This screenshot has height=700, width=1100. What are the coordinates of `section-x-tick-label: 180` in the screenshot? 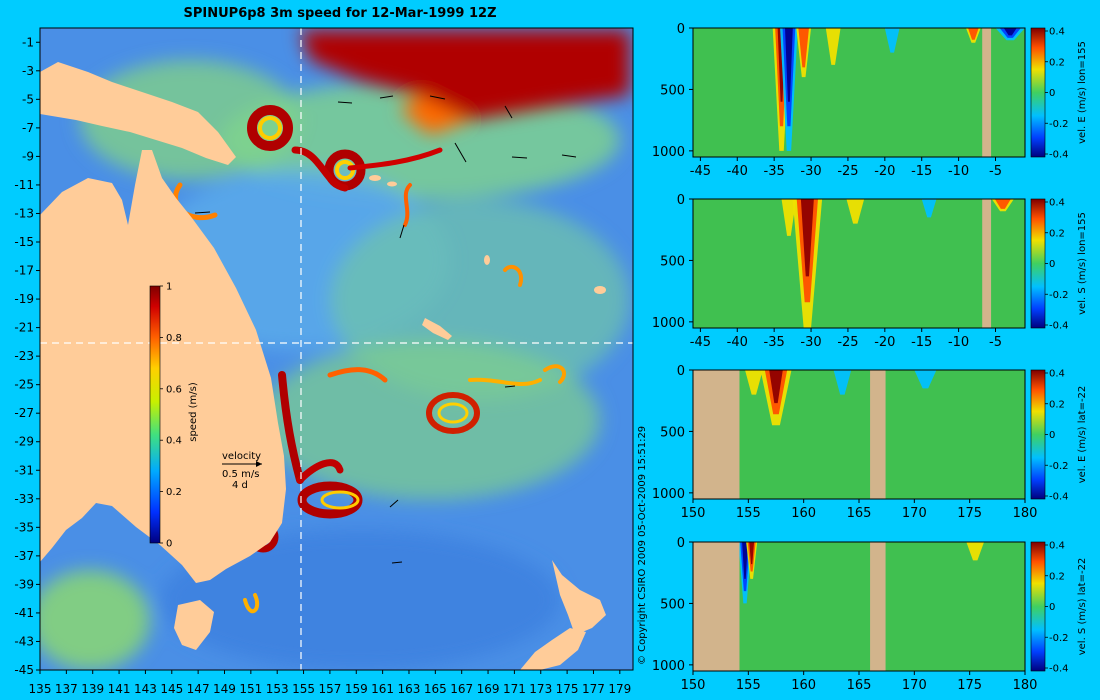 It's located at (1025, 685).